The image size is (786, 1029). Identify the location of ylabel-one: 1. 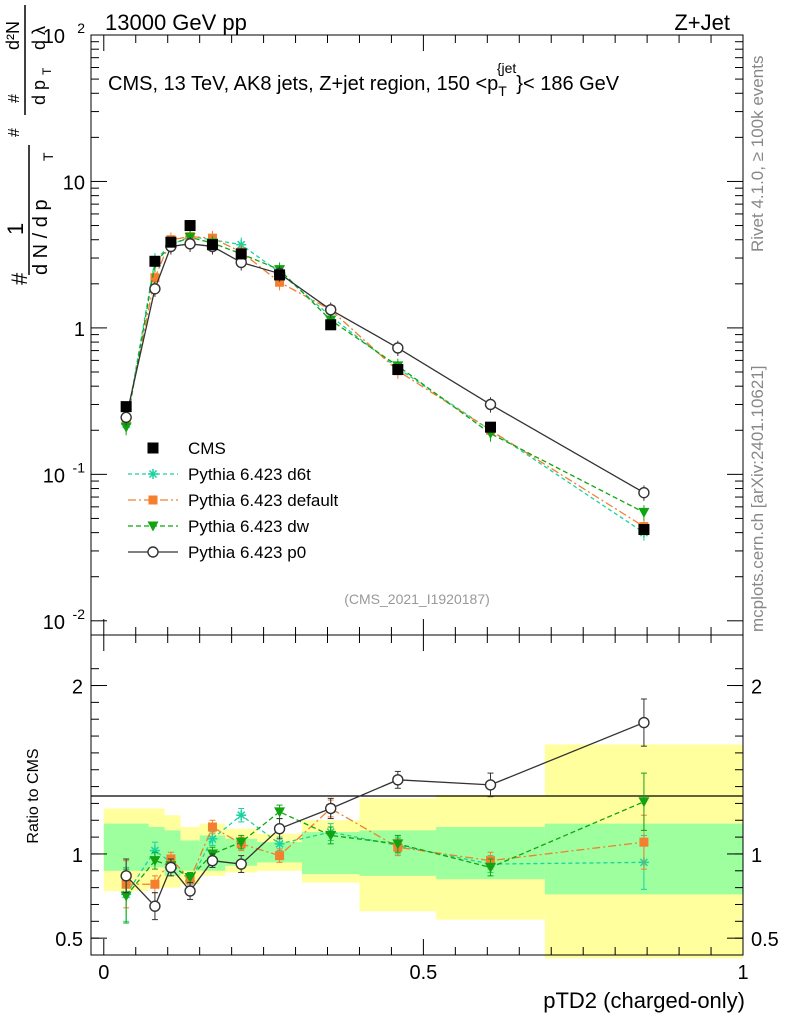
(15, 229).